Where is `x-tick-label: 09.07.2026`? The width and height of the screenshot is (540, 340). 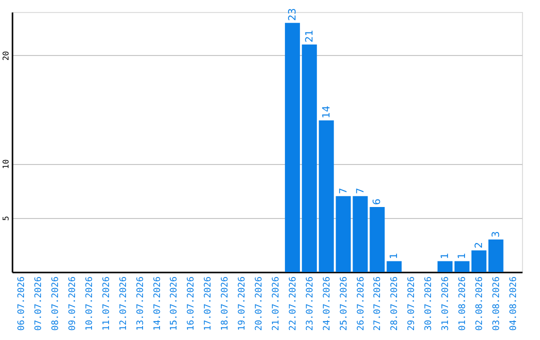
x-tick-label: 09.07.2026 is located at coordinates (73, 303).